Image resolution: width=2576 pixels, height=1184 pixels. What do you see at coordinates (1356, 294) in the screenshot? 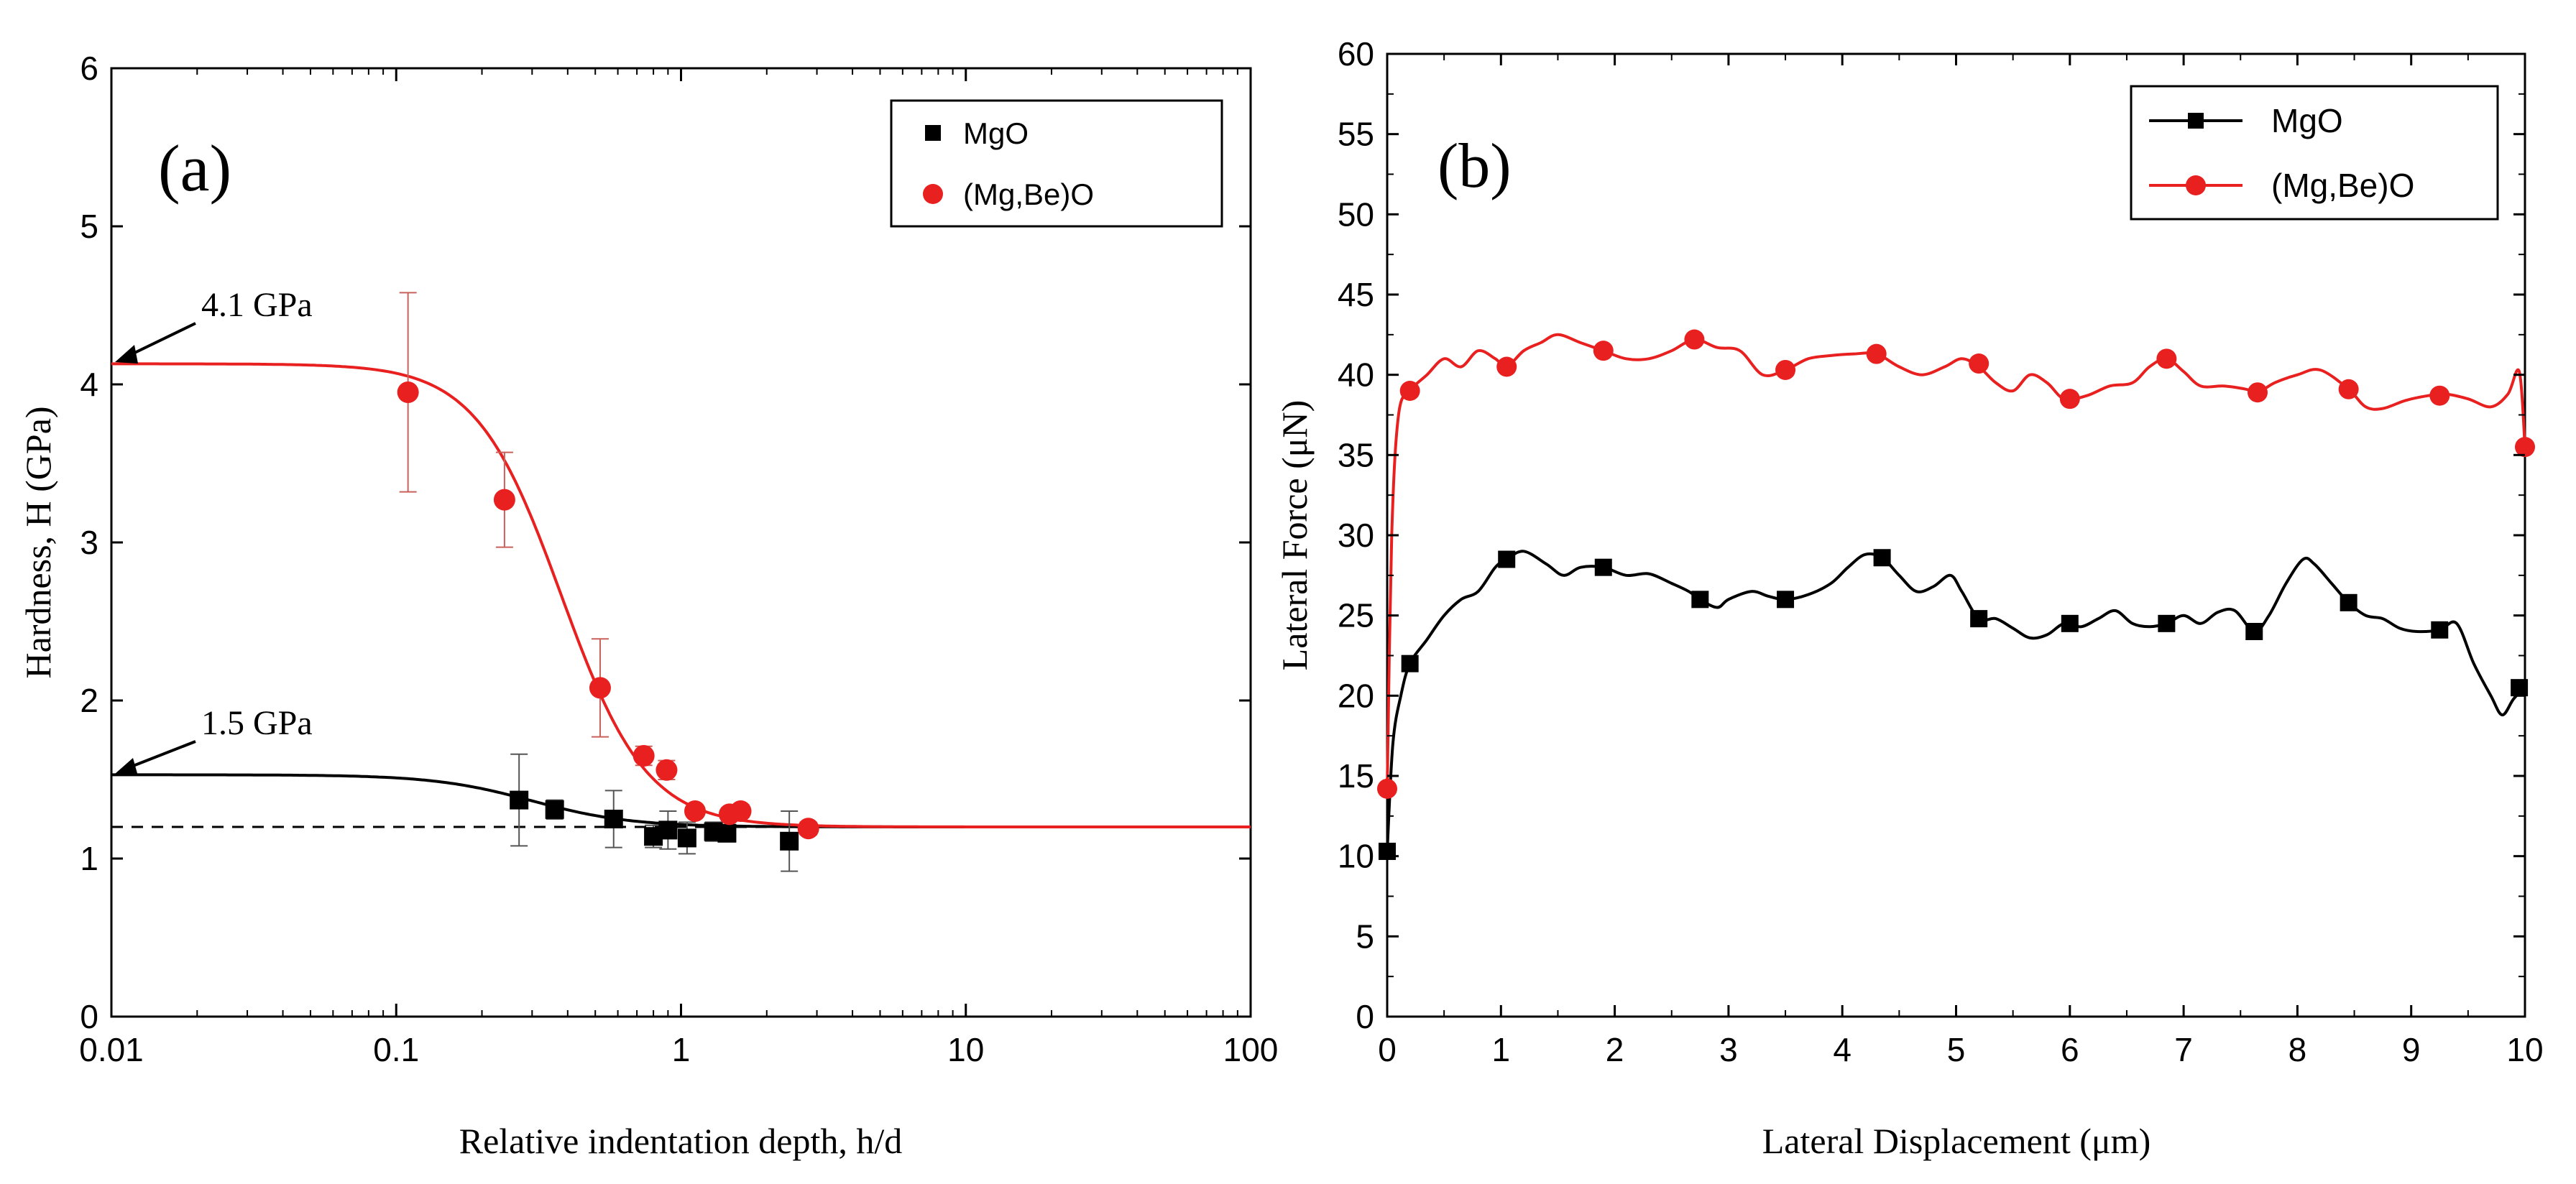
I see `y-tick-label: 45` at bounding box center [1356, 294].